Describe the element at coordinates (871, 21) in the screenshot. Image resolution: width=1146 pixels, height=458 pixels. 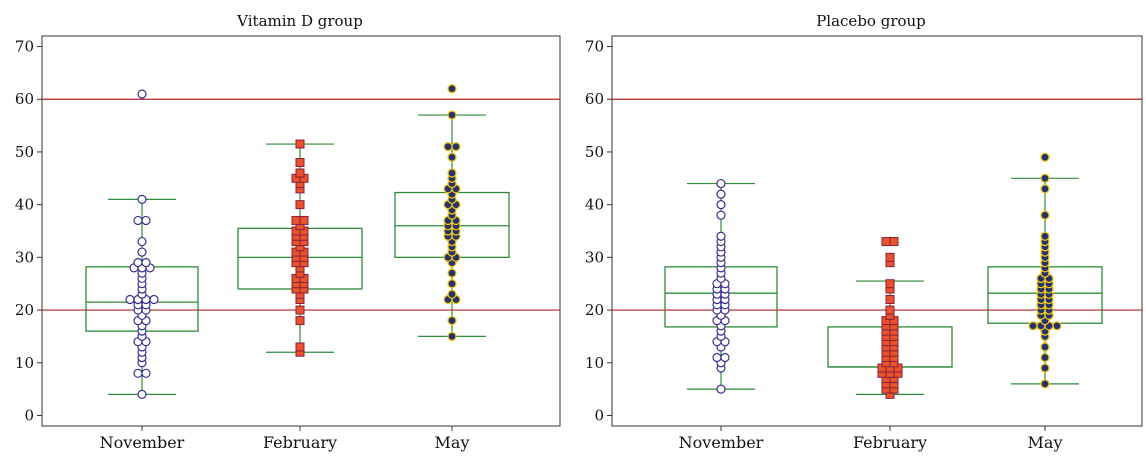
I see `panel-title: Placebo group` at that location.